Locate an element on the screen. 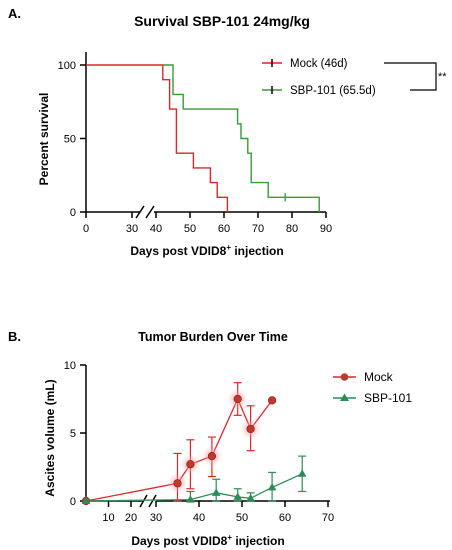  legend-label-mock: Mock (46d) is located at coordinates (319, 64).